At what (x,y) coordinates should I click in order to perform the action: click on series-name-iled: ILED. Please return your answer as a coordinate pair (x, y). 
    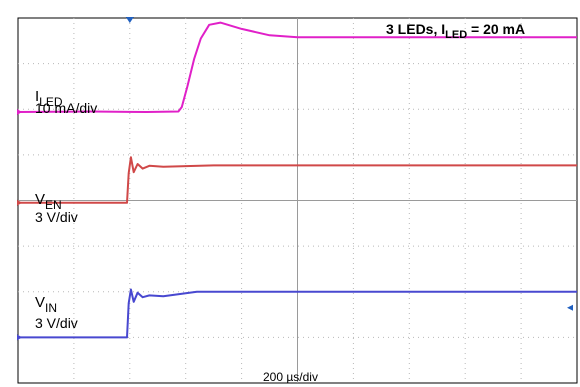
    Looking at the image, I should click on (49, 98).